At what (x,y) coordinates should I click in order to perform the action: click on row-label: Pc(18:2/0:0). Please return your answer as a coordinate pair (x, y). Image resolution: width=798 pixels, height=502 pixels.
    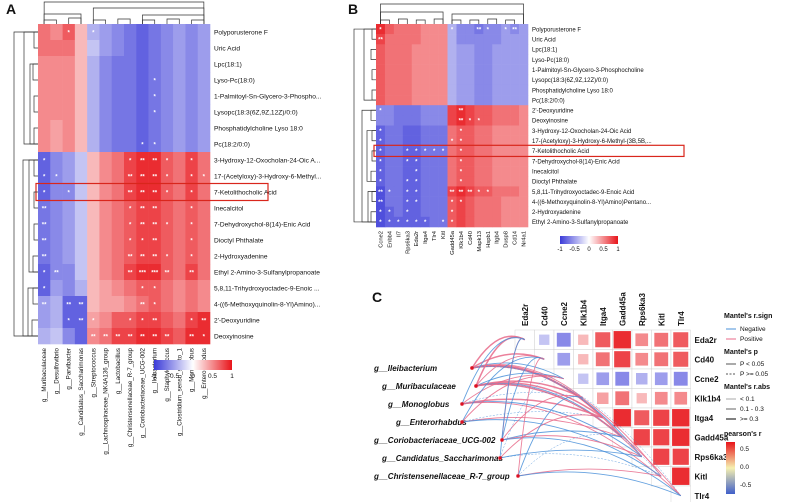
    Looking at the image, I should click on (232, 144).